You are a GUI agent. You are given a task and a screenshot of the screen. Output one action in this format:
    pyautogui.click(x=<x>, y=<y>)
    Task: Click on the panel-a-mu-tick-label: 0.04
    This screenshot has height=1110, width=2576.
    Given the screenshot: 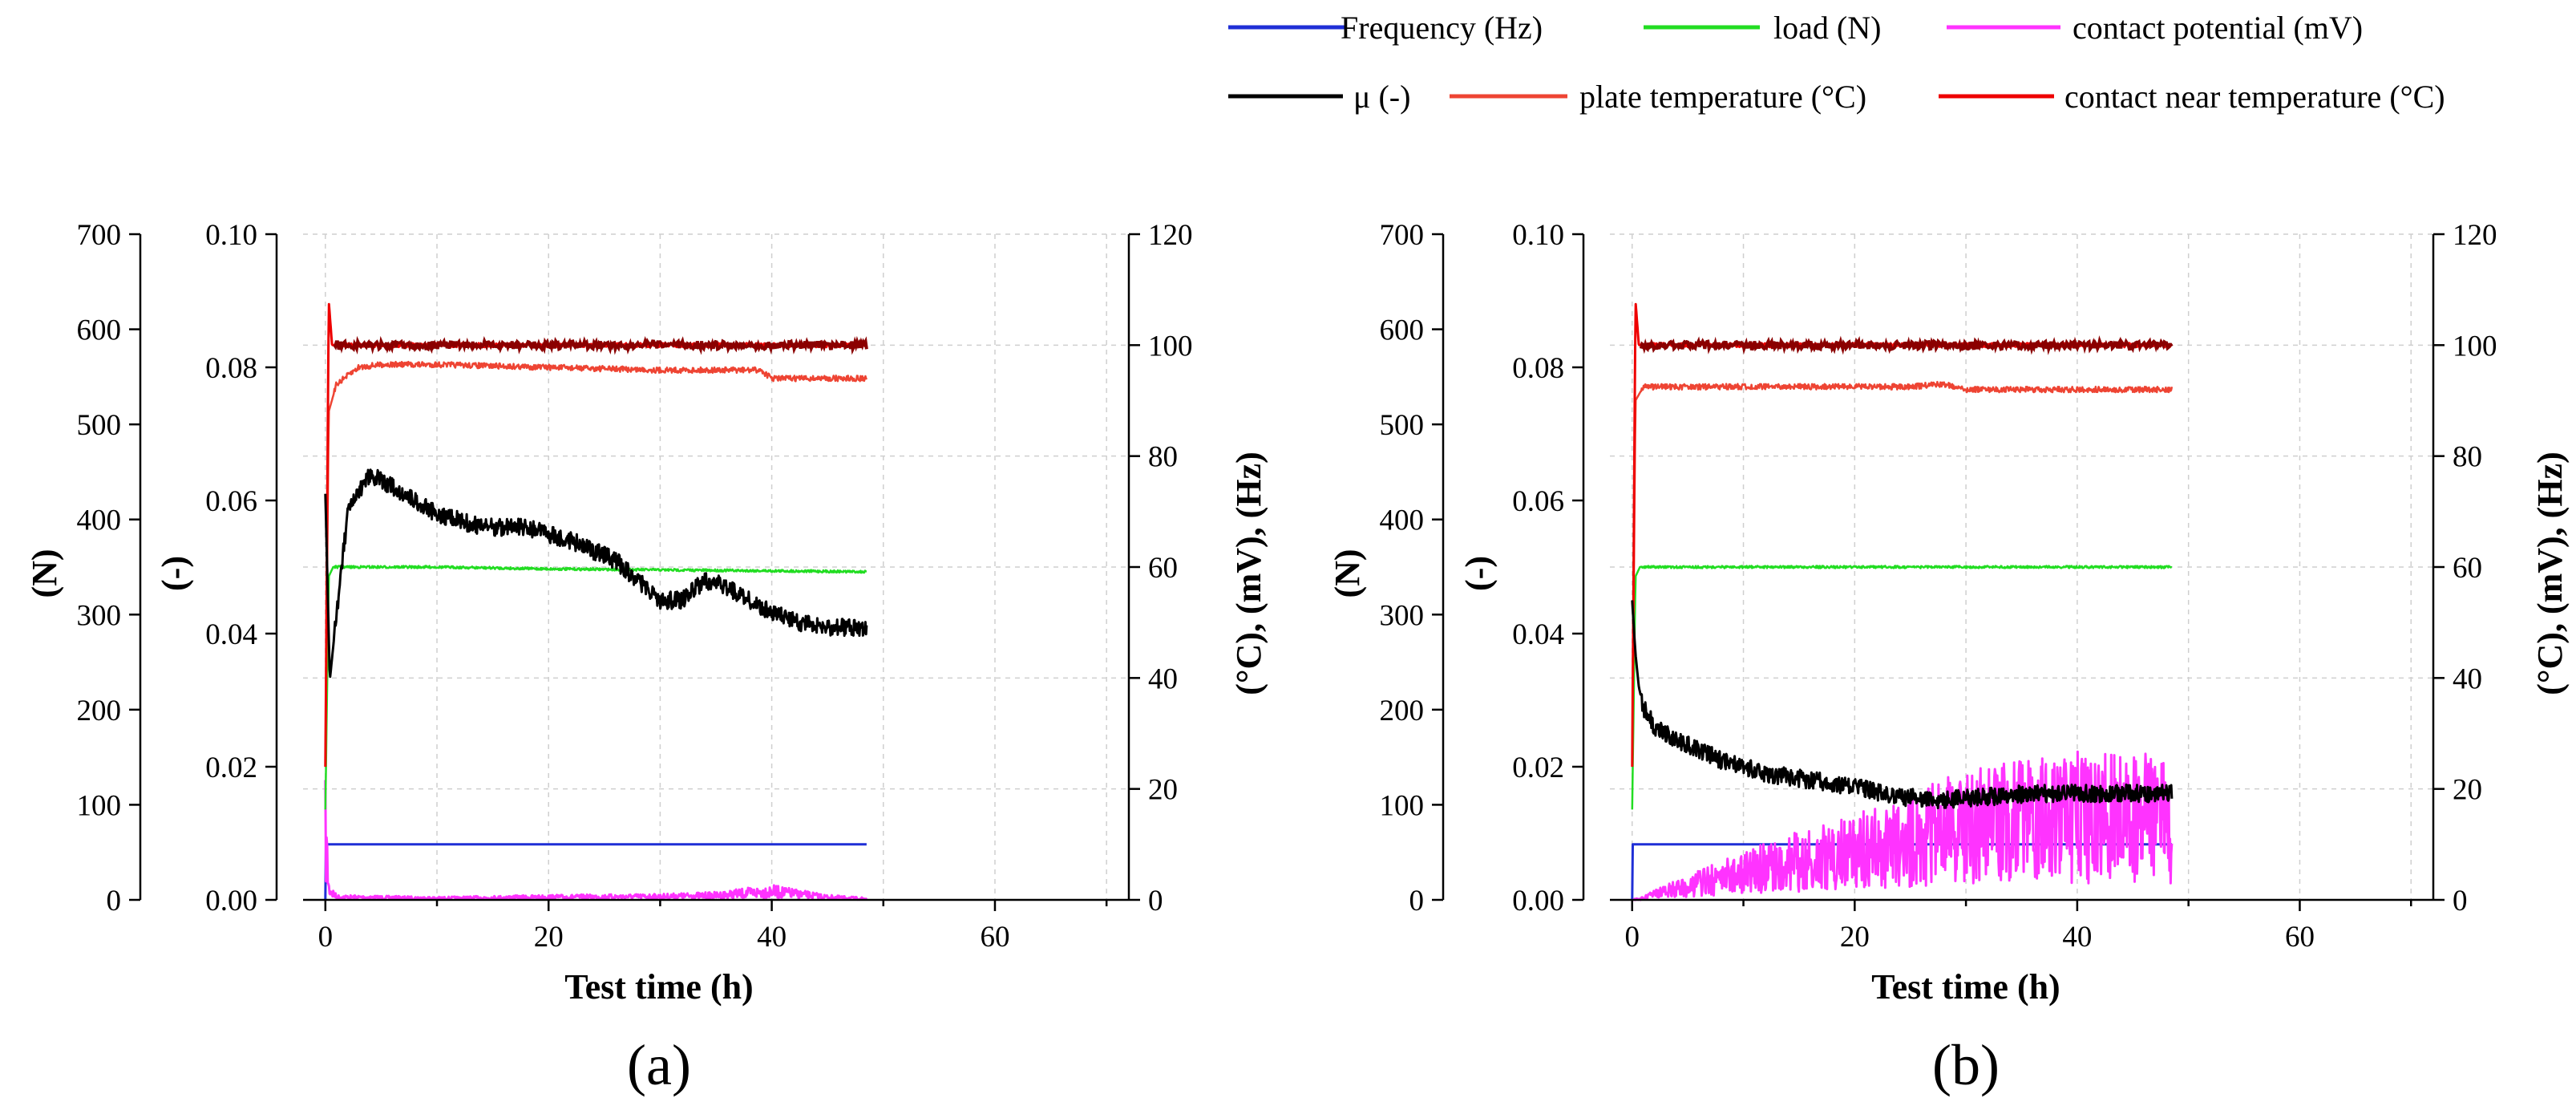 What is the action you would take?
    pyautogui.click(x=231, y=634)
    